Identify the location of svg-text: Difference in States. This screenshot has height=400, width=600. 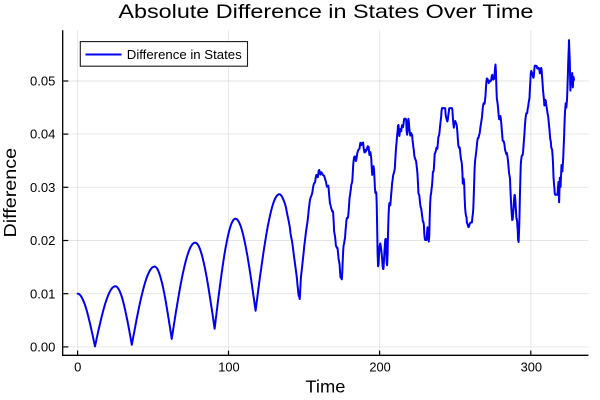
(184, 54).